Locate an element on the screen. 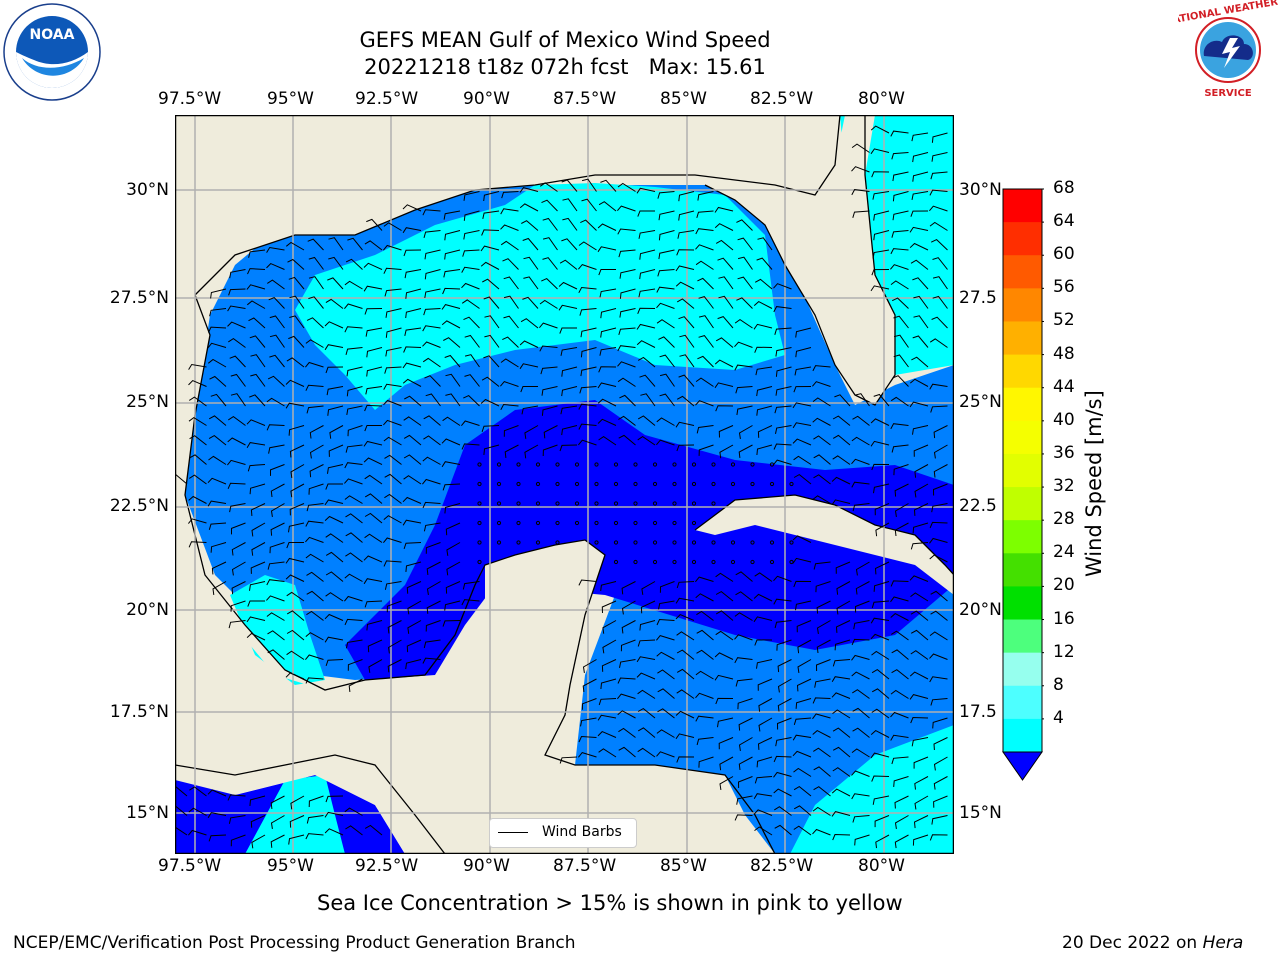 This screenshot has height=960, width=1280. lat-label-left: 25°N is located at coordinates (147, 402).